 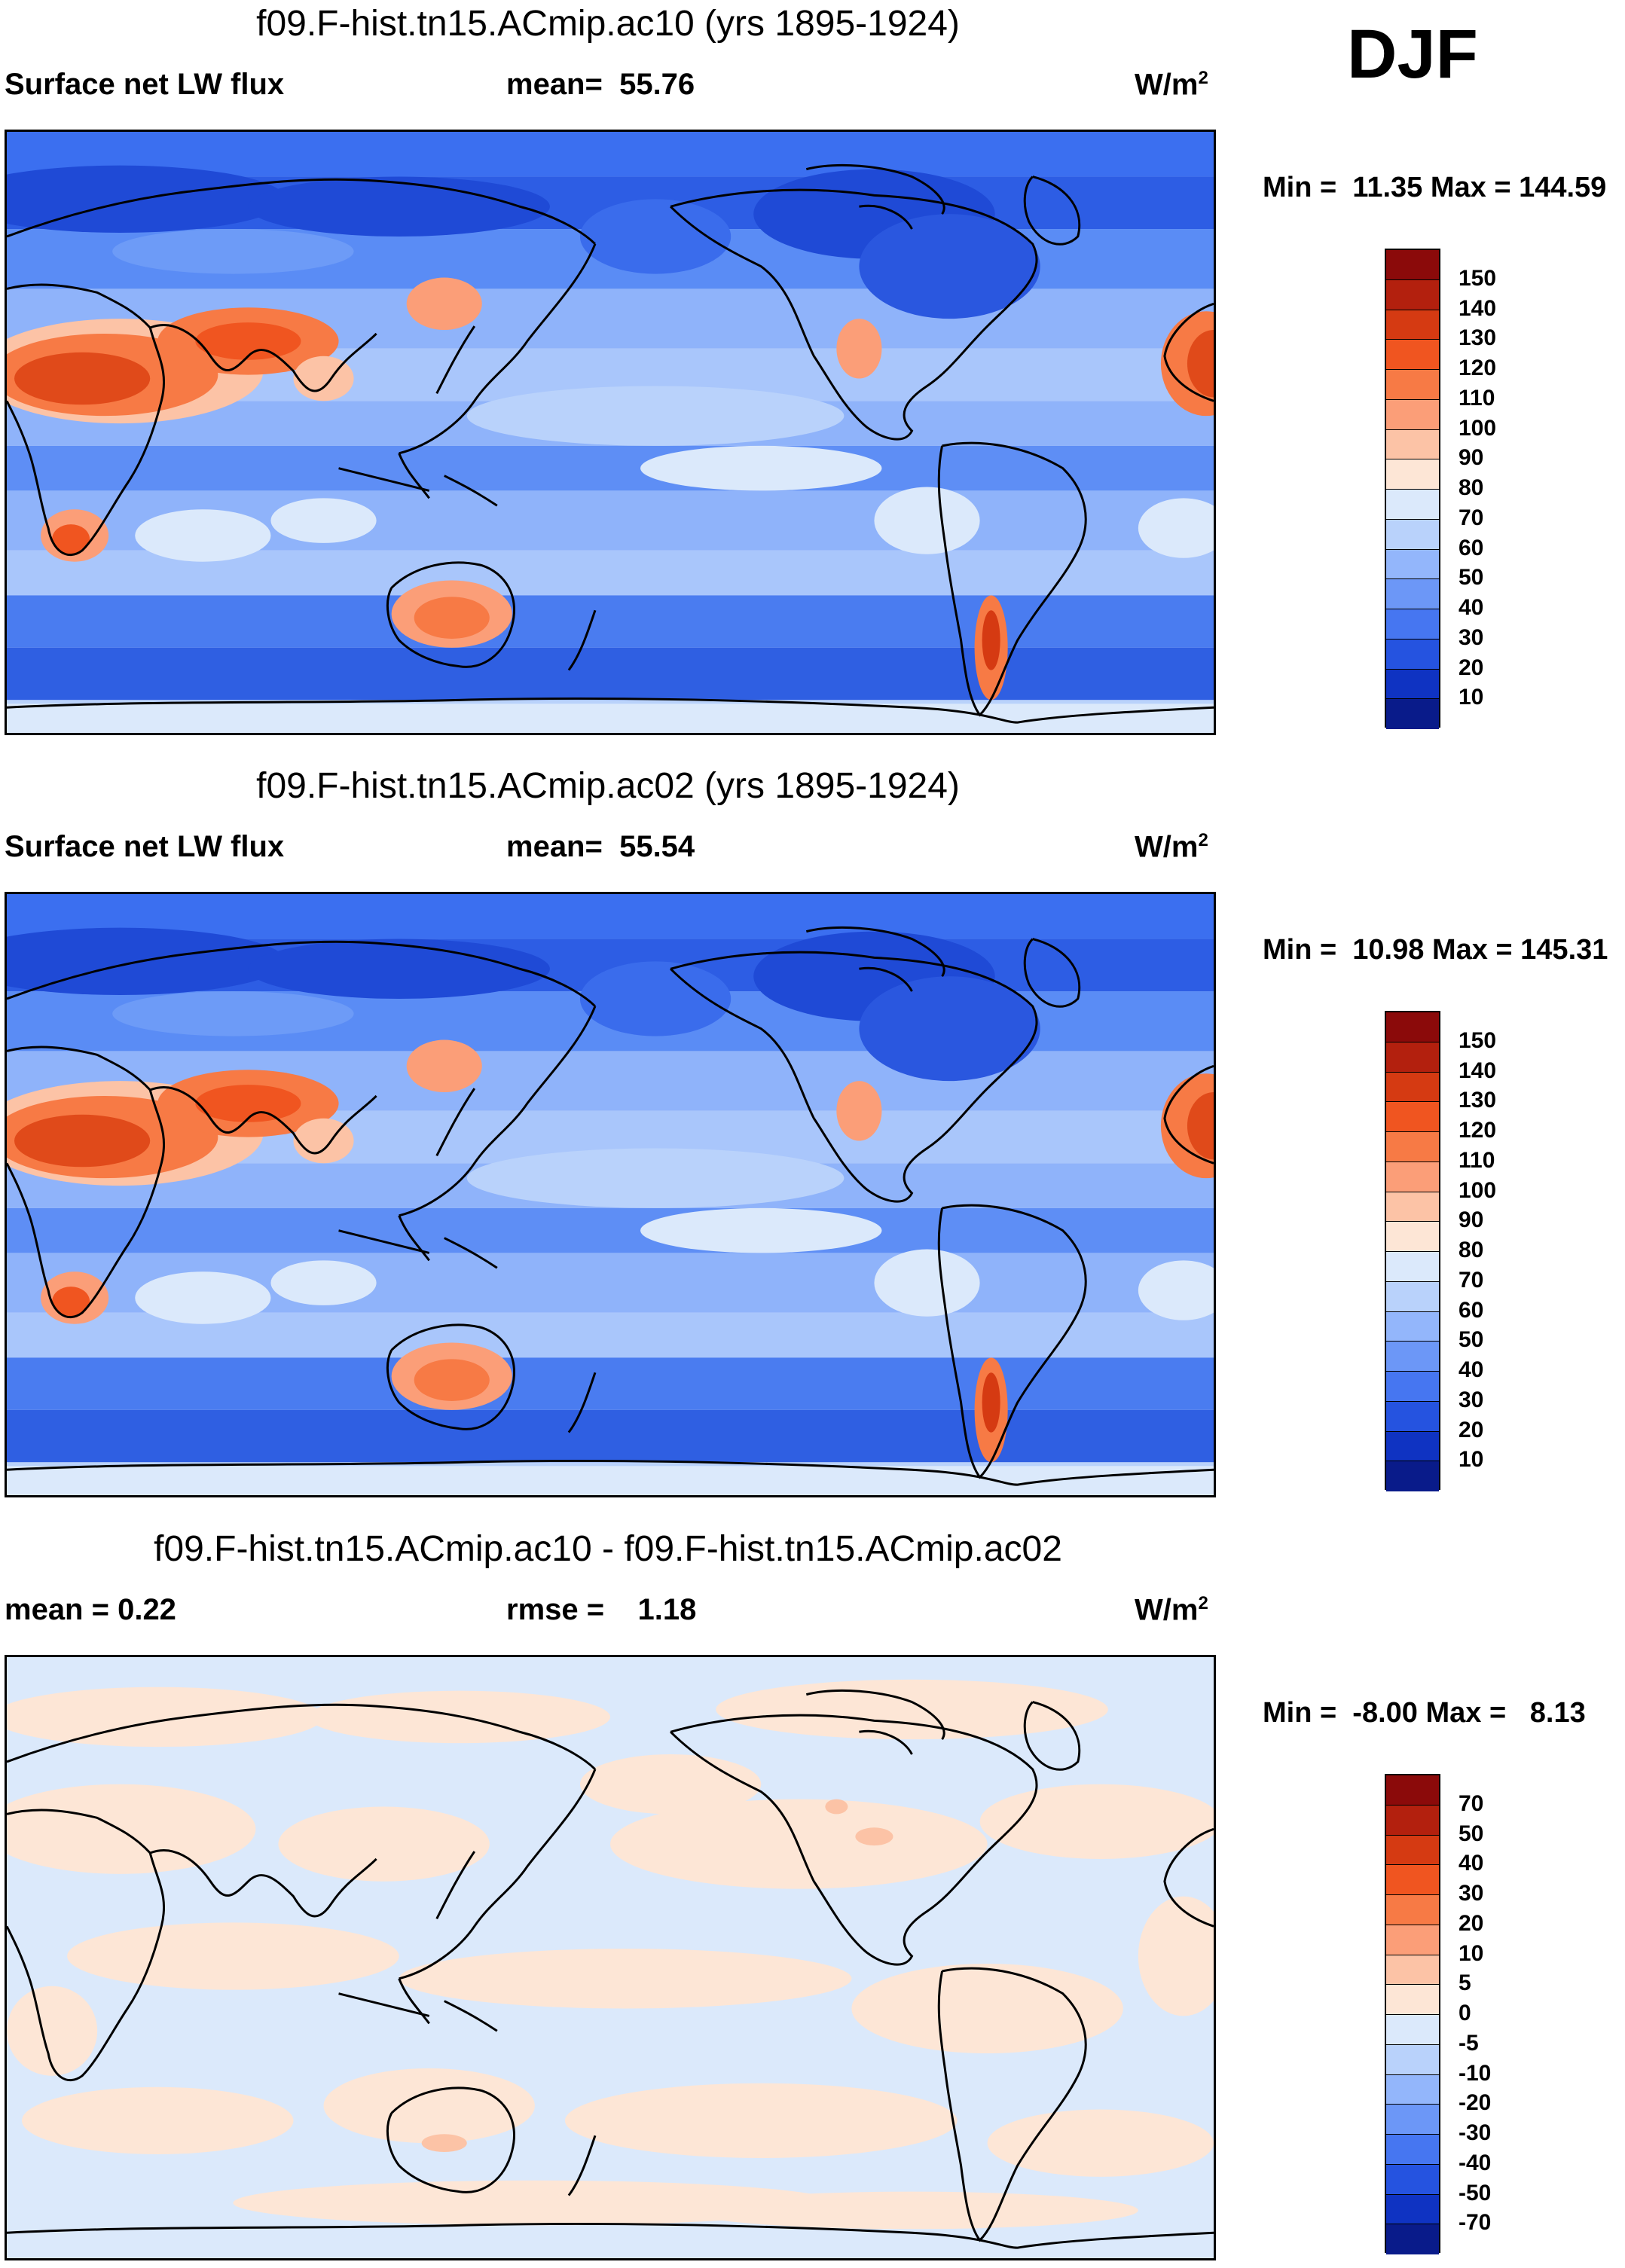 I want to click on panel-center-label: mean= 55.54, so click(x=600, y=847).